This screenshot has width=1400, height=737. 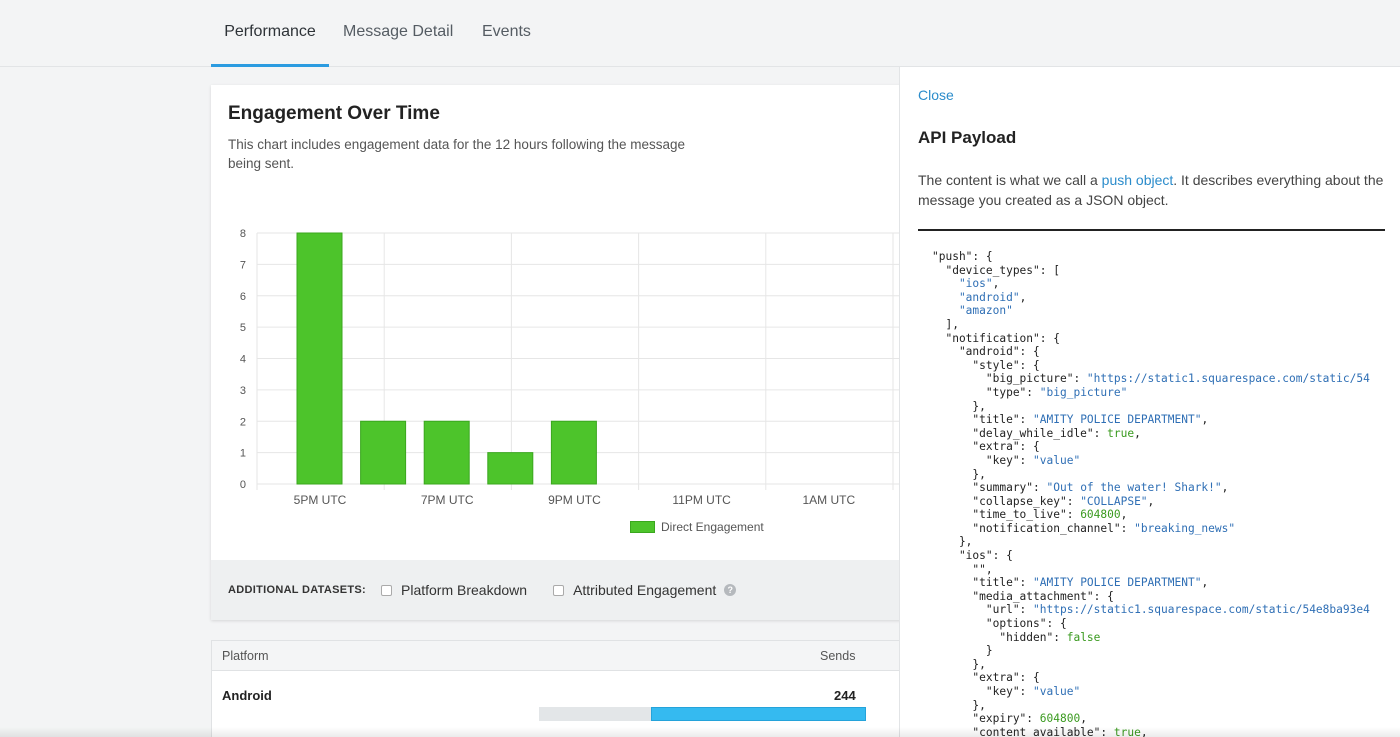 What do you see at coordinates (243, 360) in the screenshot?
I see `y-tick-label: 4` at bounding box center [243, 360].